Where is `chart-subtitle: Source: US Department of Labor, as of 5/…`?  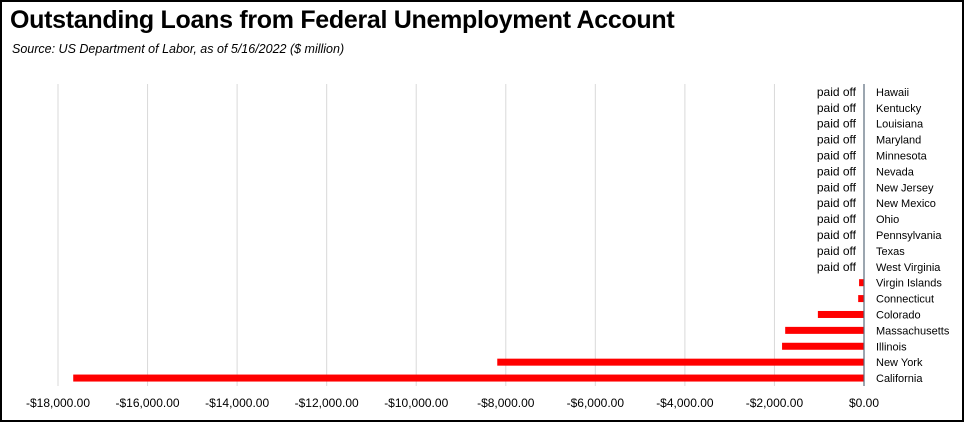 chart-subtitle: Source: US Department of Labor, as of 5/… is located at coordinates (178, 49).